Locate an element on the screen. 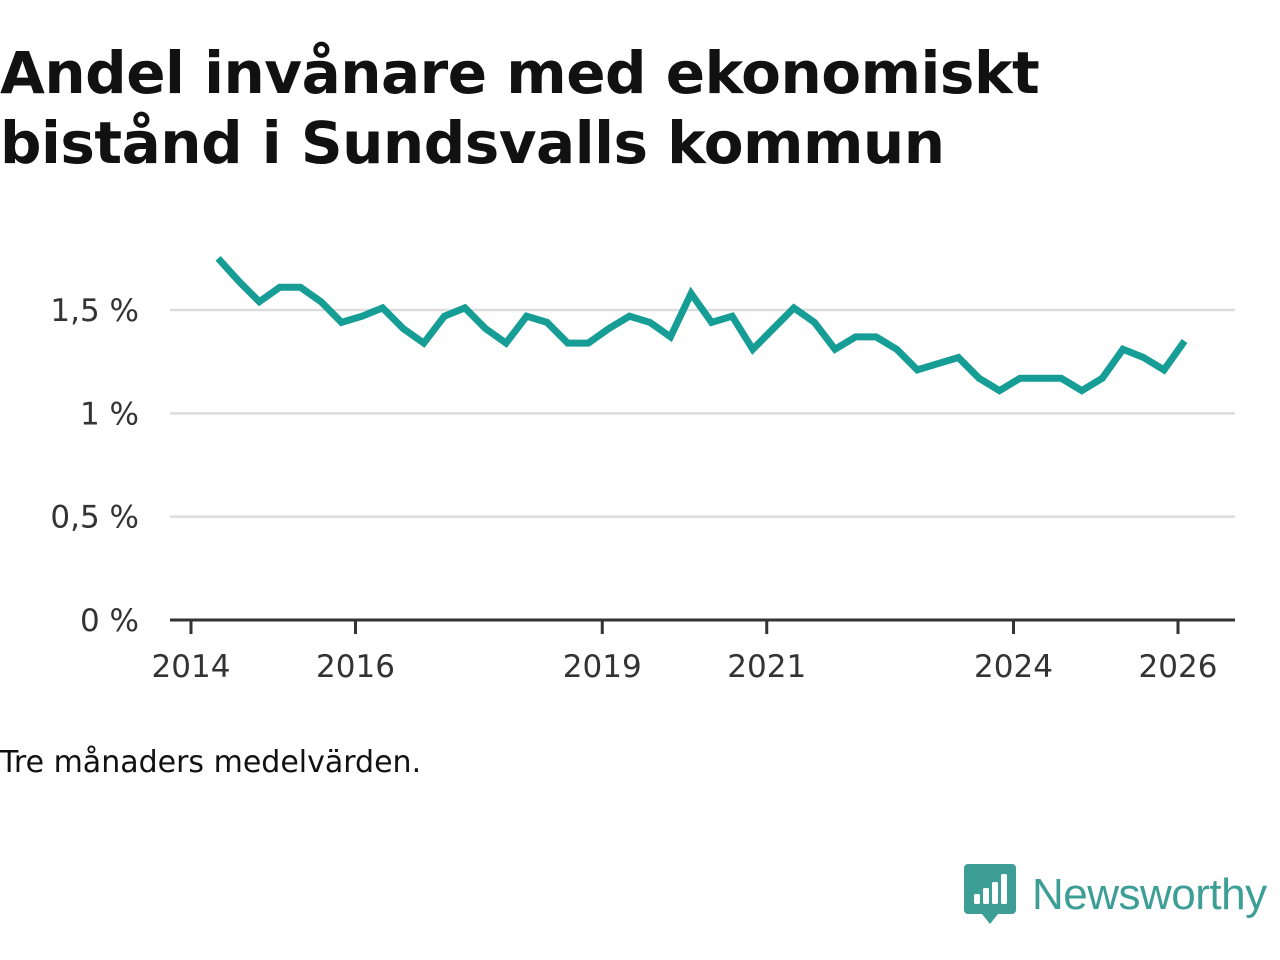  y-tick-label: 0,5 % is located at coordinates (94, 518).